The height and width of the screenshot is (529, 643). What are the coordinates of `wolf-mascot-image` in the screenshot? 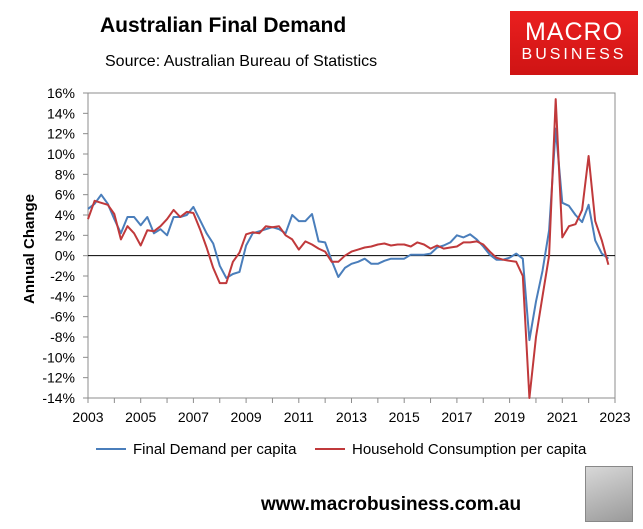 It's located at (609, 494).